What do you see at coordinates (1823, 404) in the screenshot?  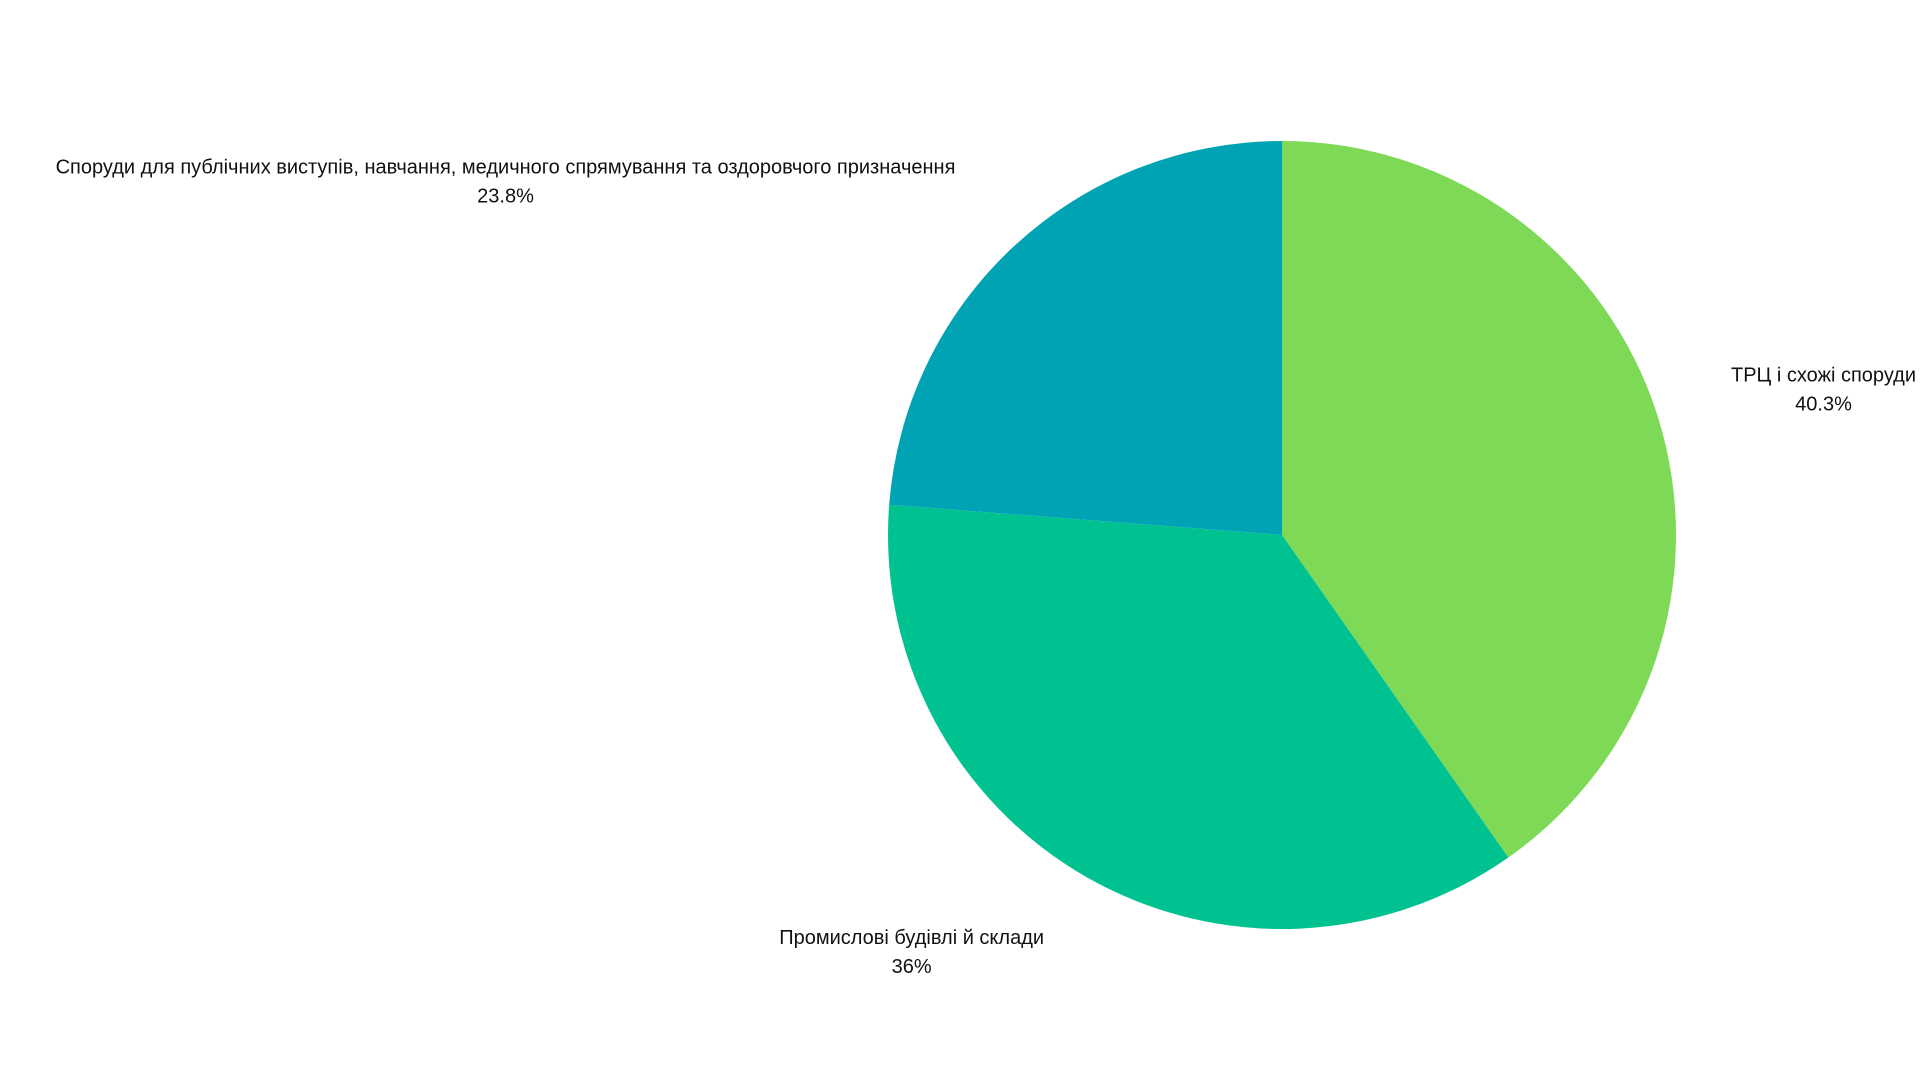 I see `slice-value-label: 40.3%` at bounding box center [1823, 404].